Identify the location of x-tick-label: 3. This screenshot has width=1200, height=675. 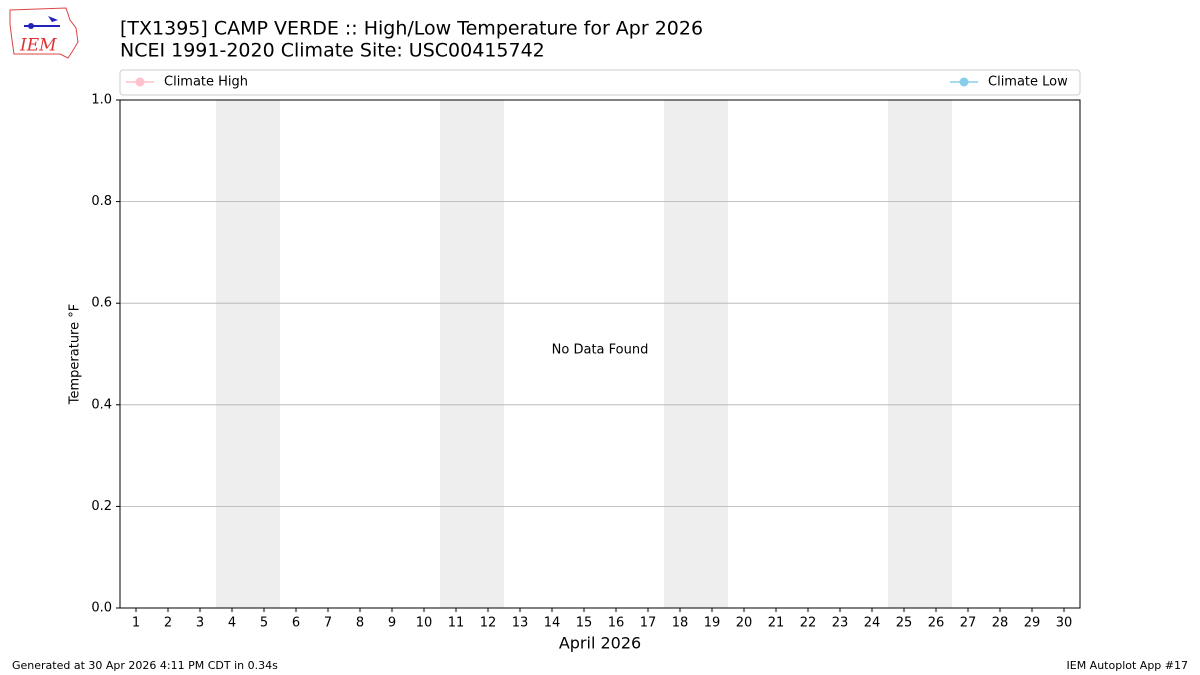
(200, 623).